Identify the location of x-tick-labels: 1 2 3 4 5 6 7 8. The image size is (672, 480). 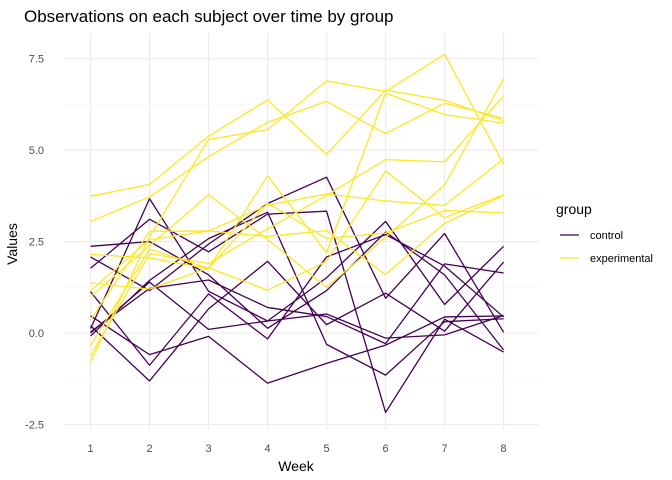
(296, 449).